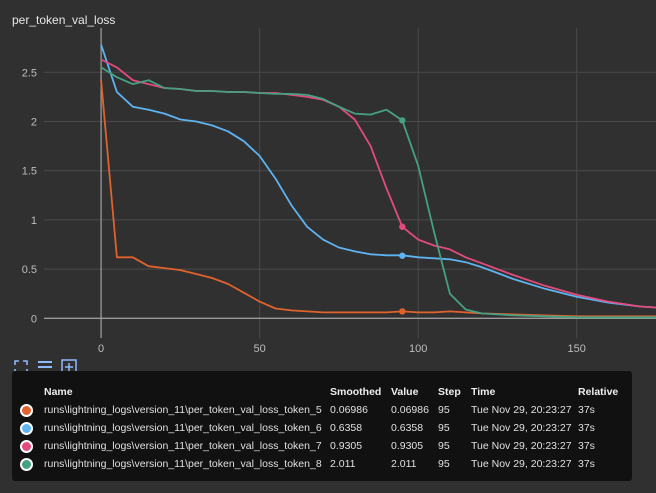 The height and width of the screenshot is (493, 656). I want to click on smoothed-value: 2.011, so click(360, 464).